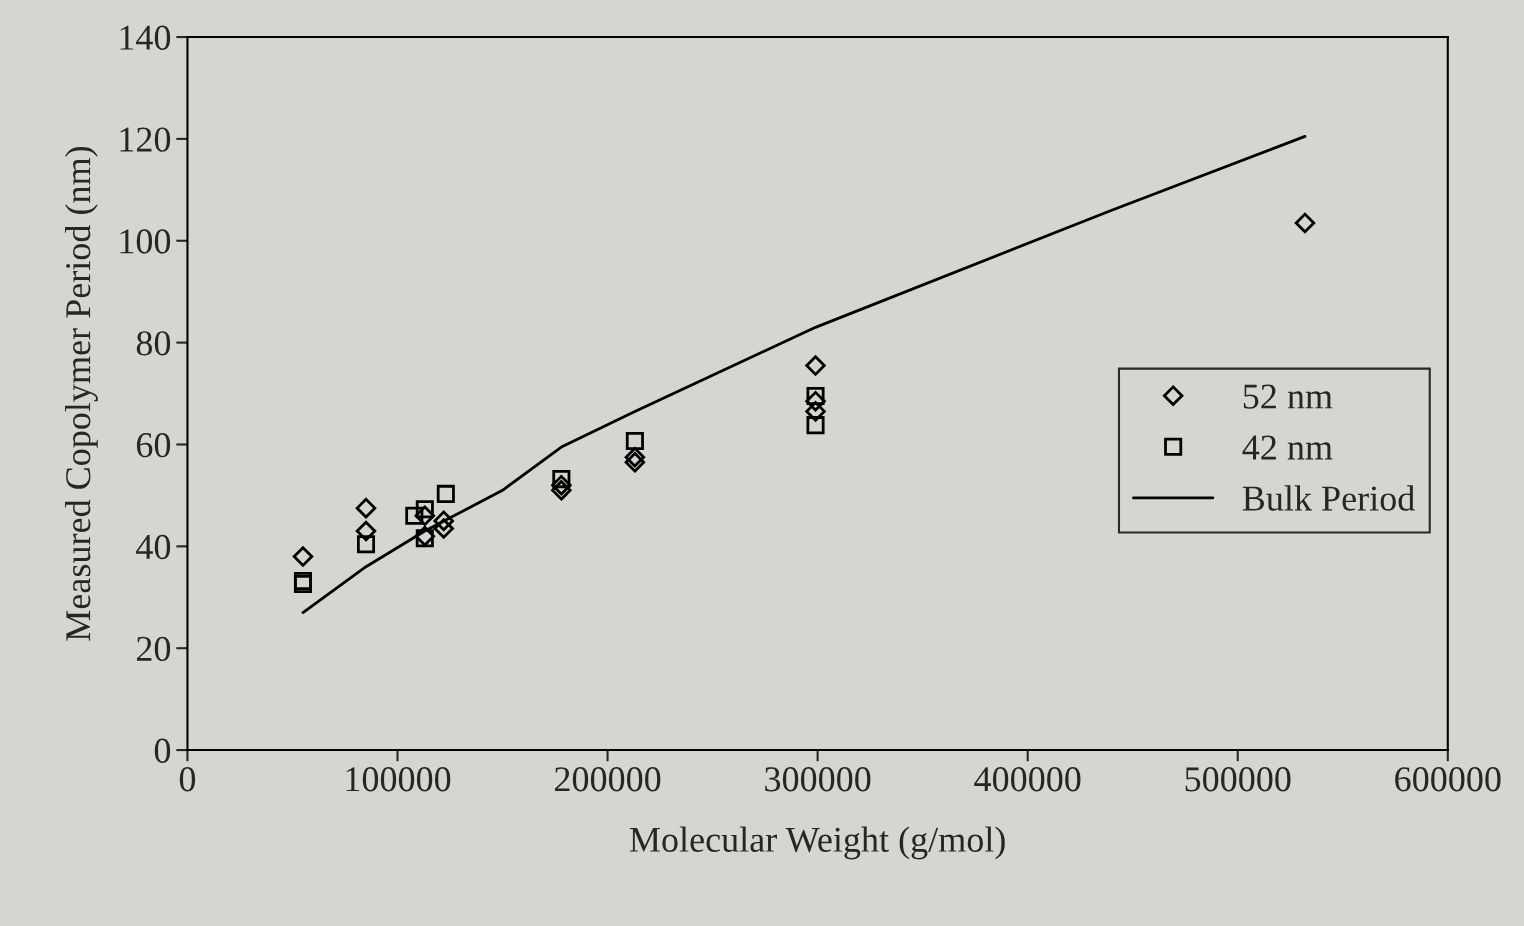 This screenshot has width=1524, height=926. What do you see at coordinates (1287, 447) in the screenshot?
I see `legend-label: 42 nm` at bounding box center [1287, 447].